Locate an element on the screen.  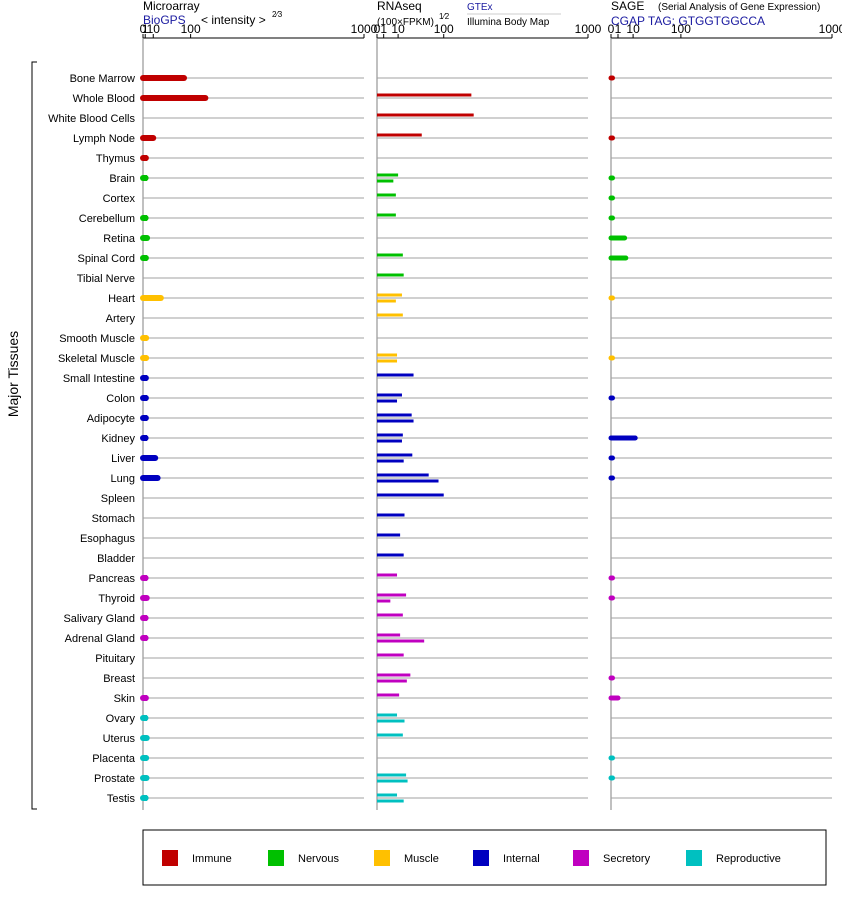
tissue-label: Adrenal Gland is located at coordinates (100, 639).